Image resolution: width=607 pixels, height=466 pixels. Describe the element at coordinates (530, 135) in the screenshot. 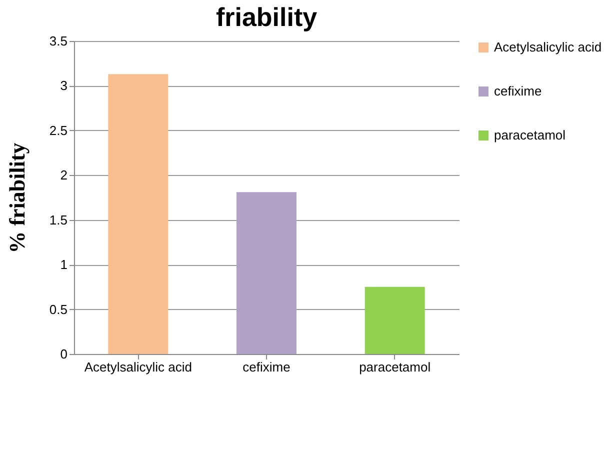

I see `legend-label: paracetamol` at that location.